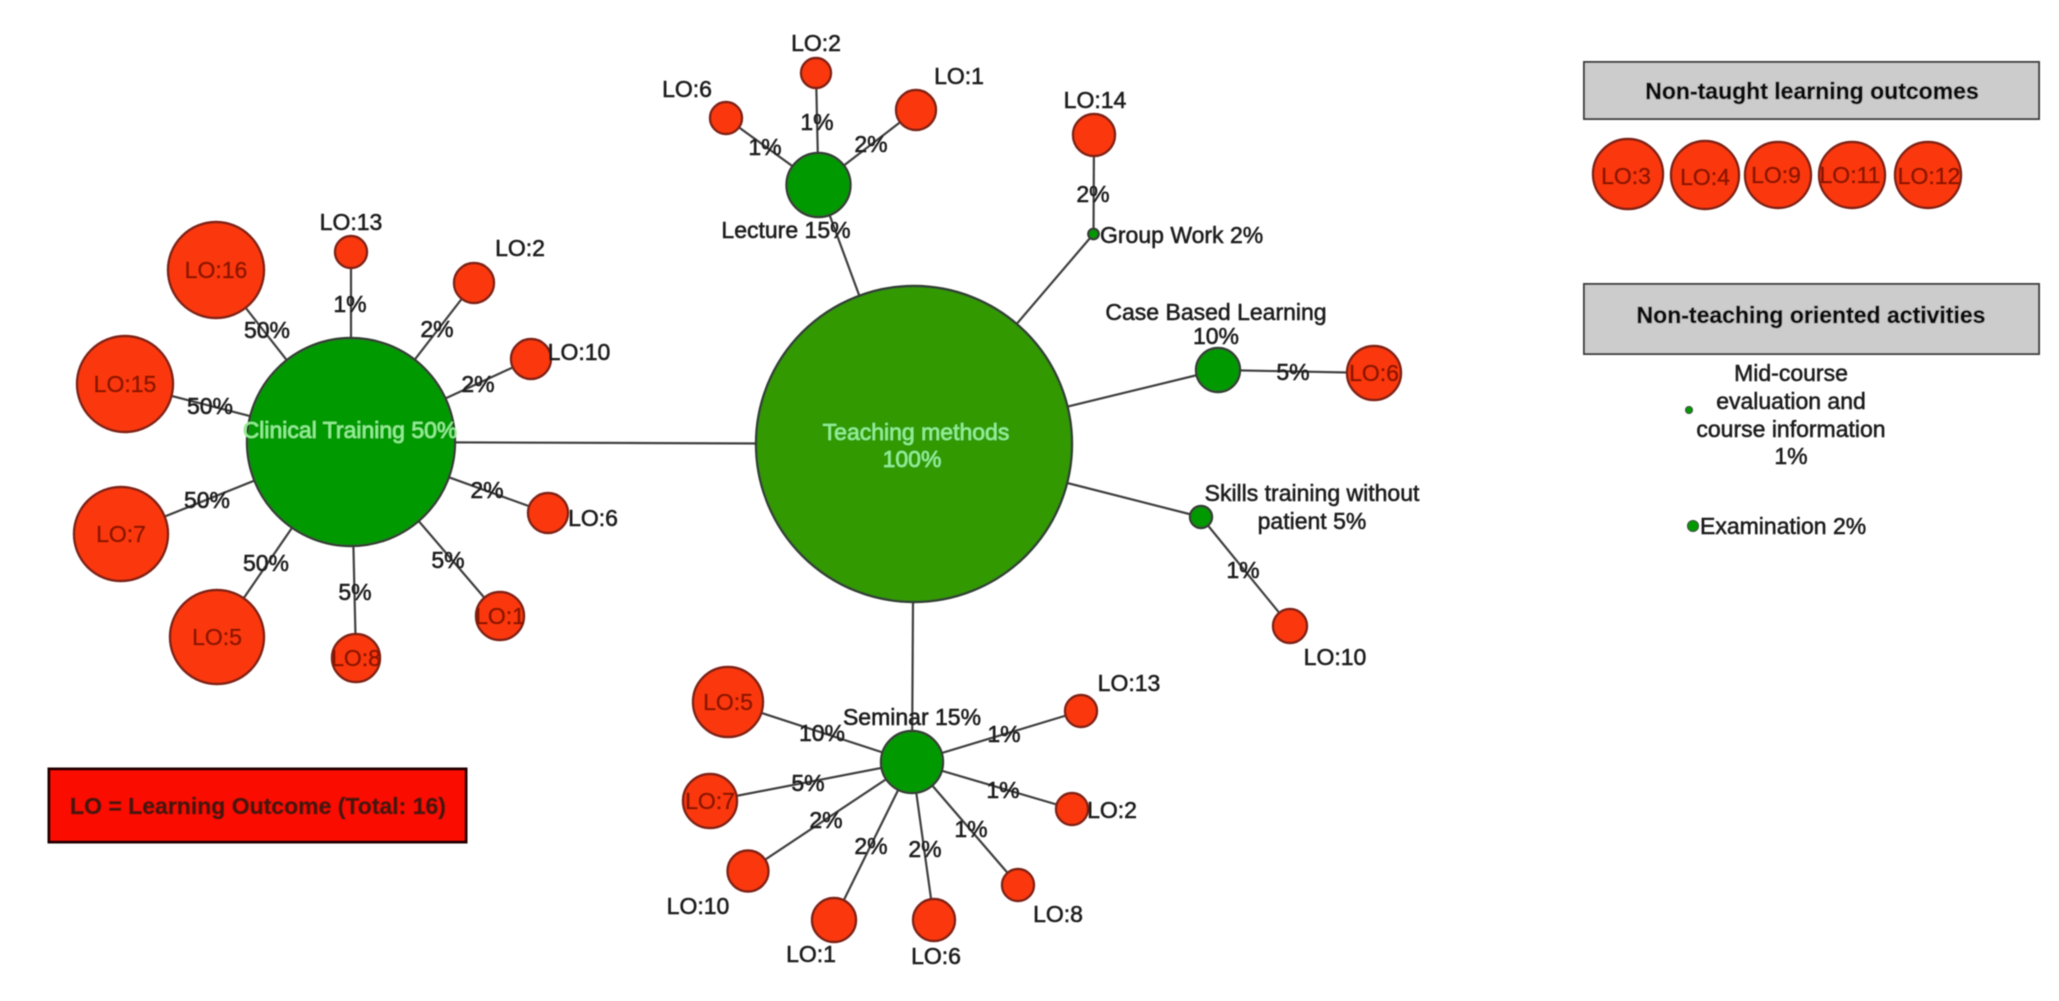 The width and height of the screenshot is (2059, 1001). I want to click on svg-text: Mid-course, so click(1791, 373).